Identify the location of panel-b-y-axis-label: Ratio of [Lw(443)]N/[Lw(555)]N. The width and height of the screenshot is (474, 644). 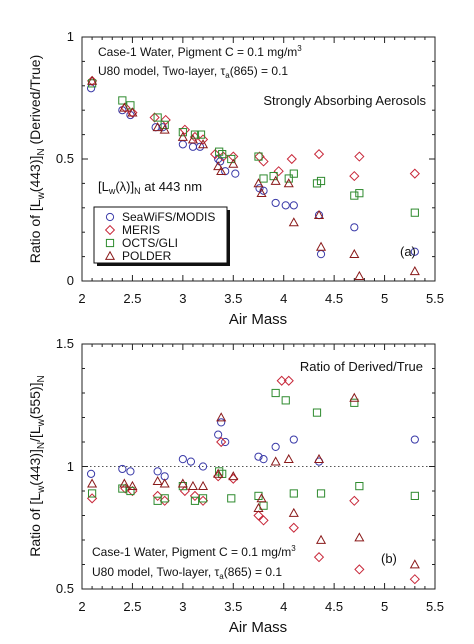
(37, 466).